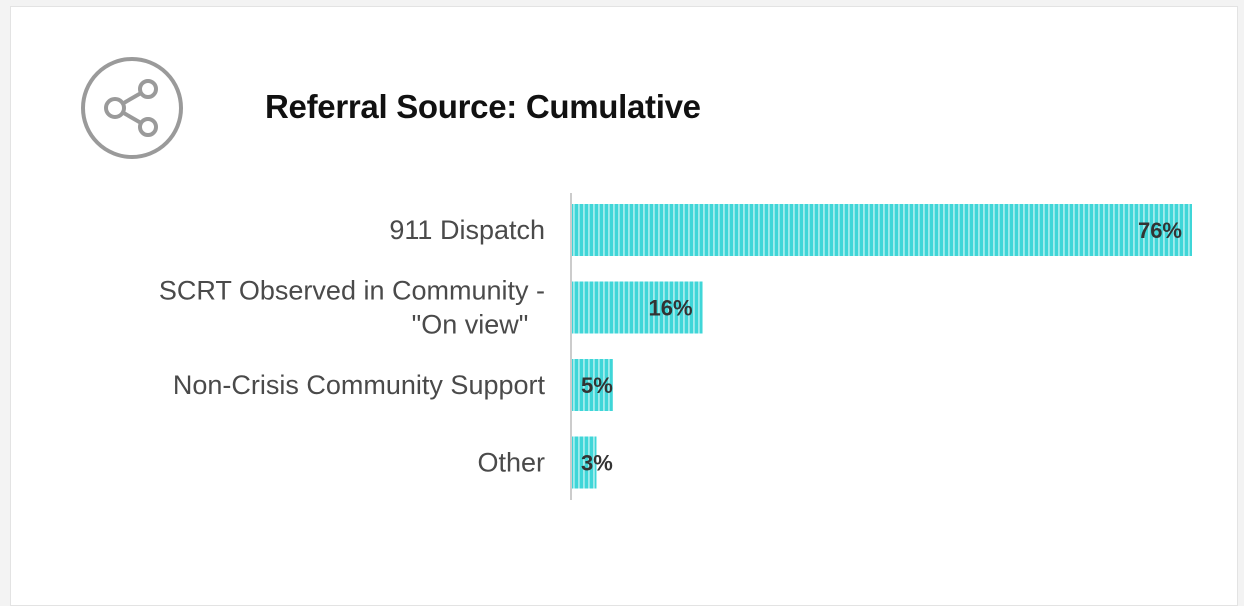 This screenshot has width=1244, height=606. Describe the element at coordinates (483, 106) in the screenshot. I see `chart-title: Referral Source: Cumulative` at that location.